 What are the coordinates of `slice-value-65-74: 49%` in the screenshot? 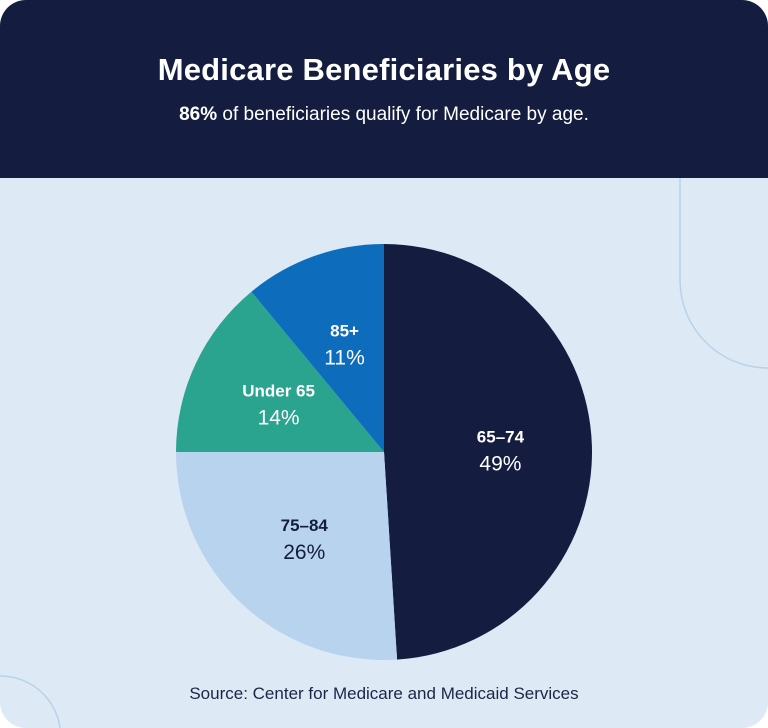 It's located at (500, 463).